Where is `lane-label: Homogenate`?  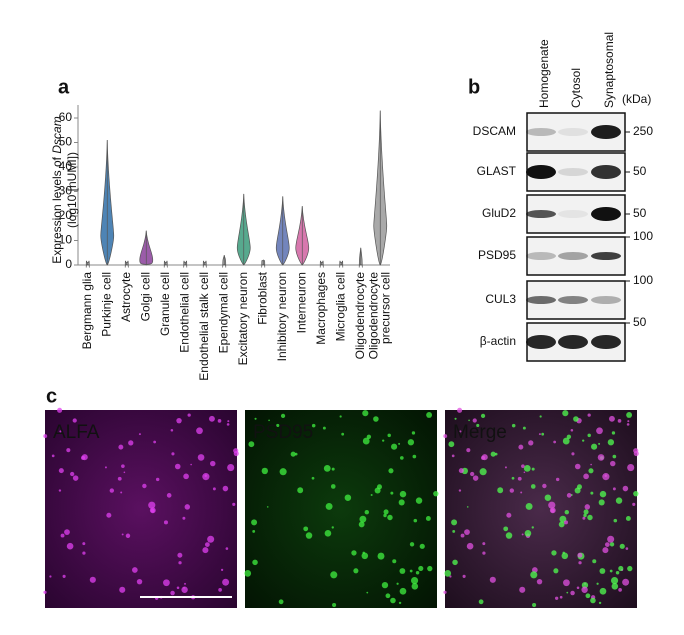
lane-label: Homogenate is located at coordinates (544, 73).